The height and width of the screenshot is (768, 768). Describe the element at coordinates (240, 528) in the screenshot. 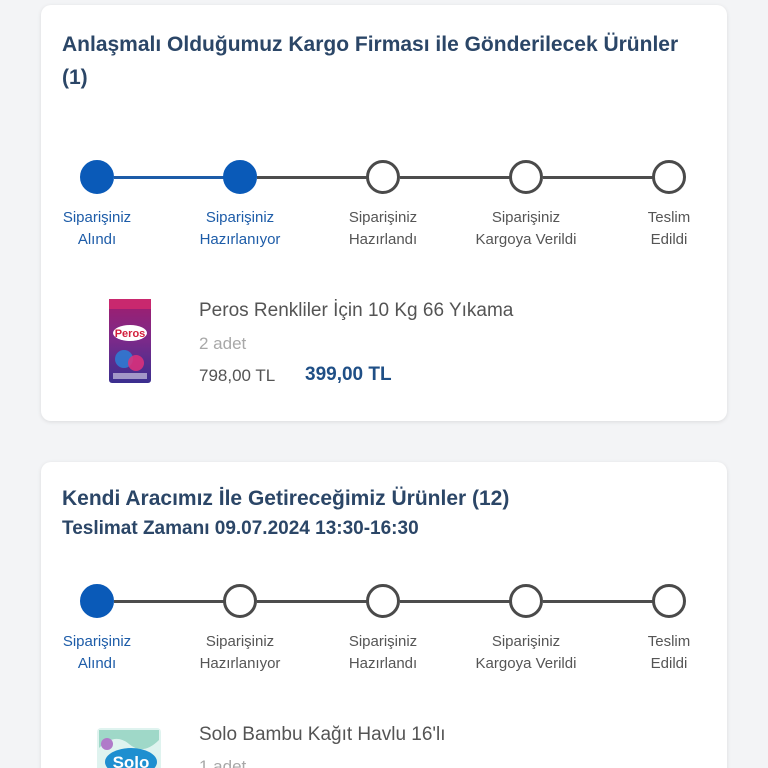

I see `delivery-time: Teslimat Zamanı 09.07.2024 13:30-16:30` at that location.